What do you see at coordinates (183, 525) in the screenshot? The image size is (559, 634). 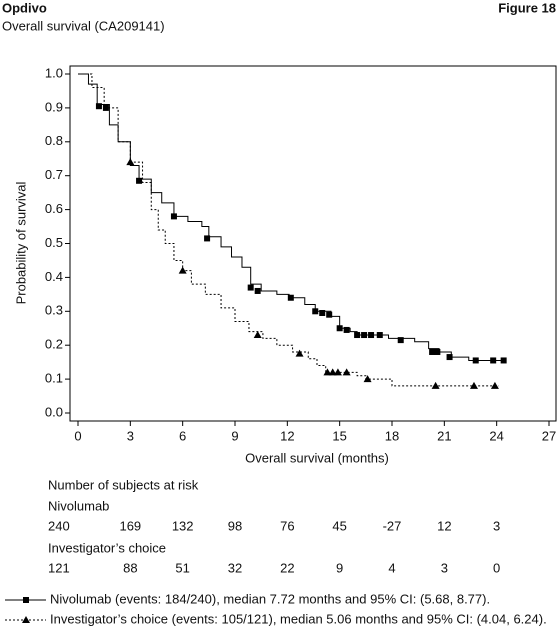 I see `at-risk-count: 132` at bounding box center [183, 525].